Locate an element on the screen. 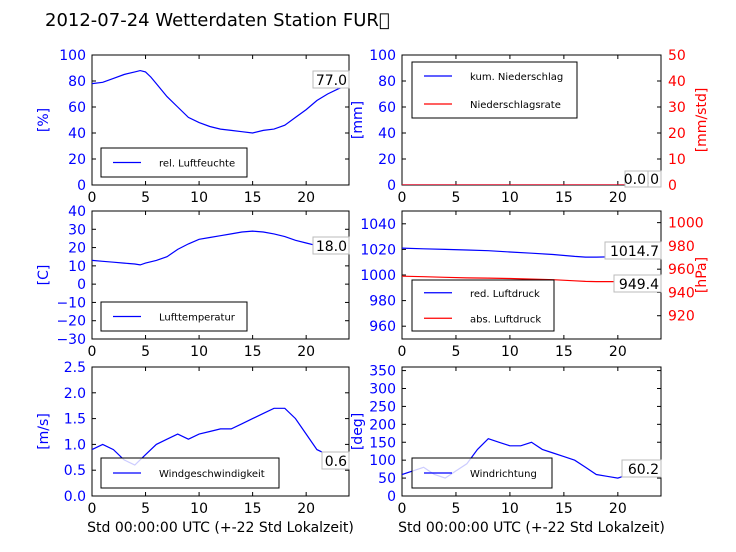  value-annotation: 0.6 is located at coordinates (336, 462).